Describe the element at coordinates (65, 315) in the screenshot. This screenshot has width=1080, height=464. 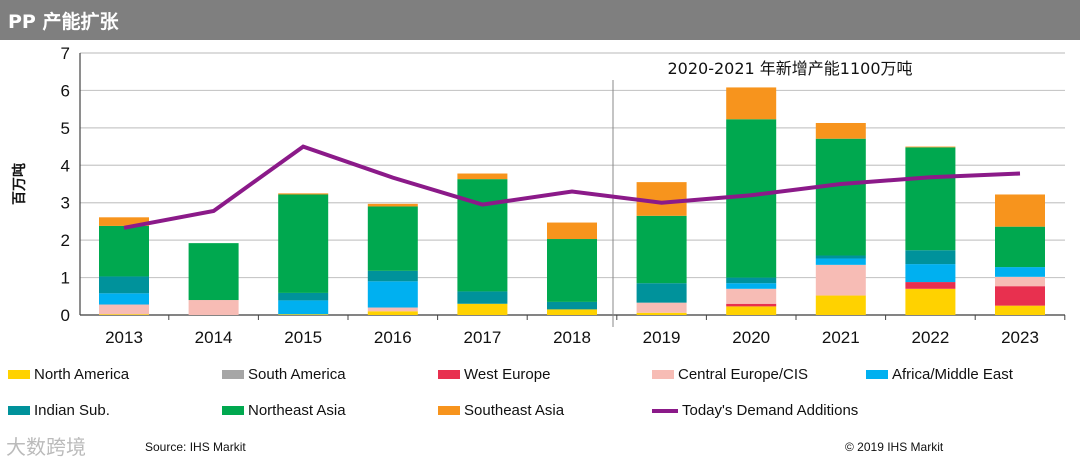
I see `y-tick-label: 0` at that location.